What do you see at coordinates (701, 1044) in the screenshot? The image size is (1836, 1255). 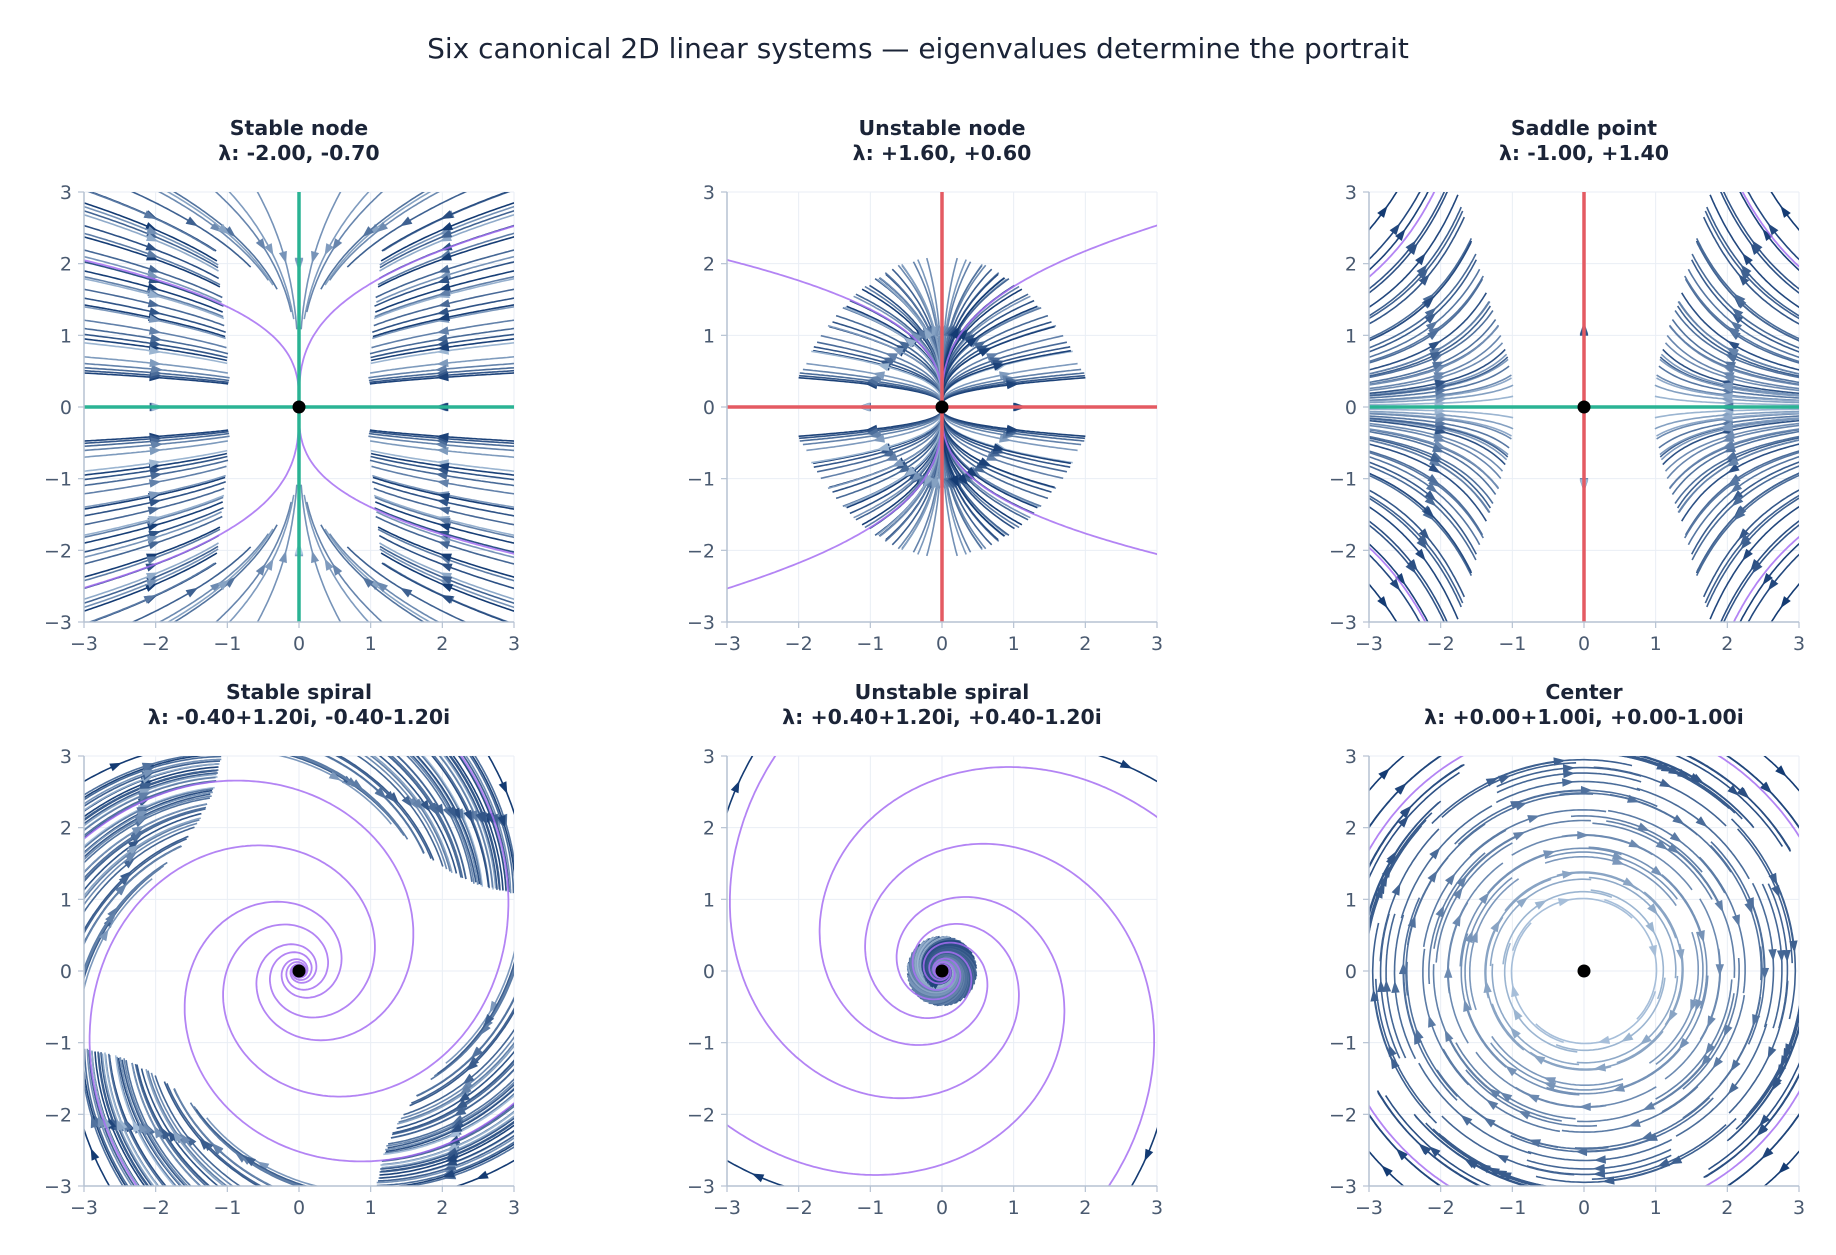 I see `y-tick-label: −1` at bounding box center [701, 1044].